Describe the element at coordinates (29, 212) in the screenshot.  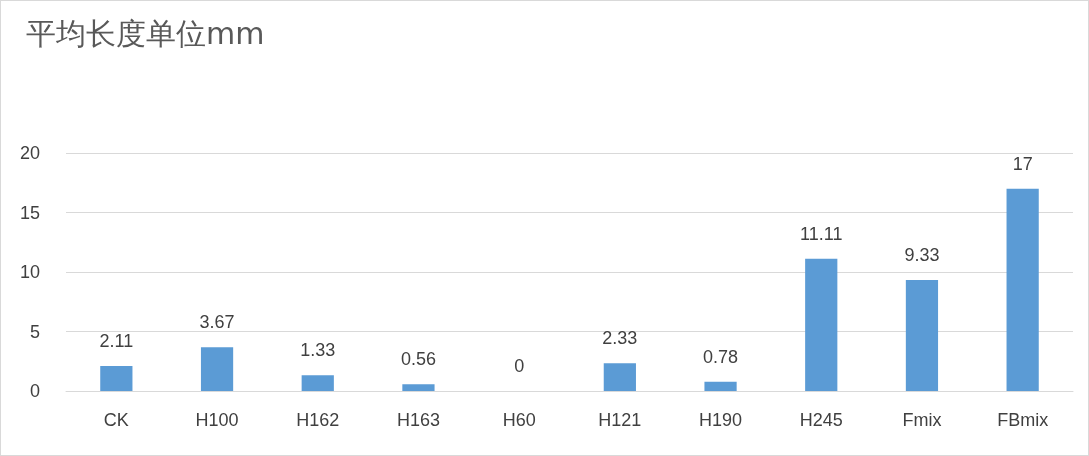
I see `y-tick-label: 15` at that location.